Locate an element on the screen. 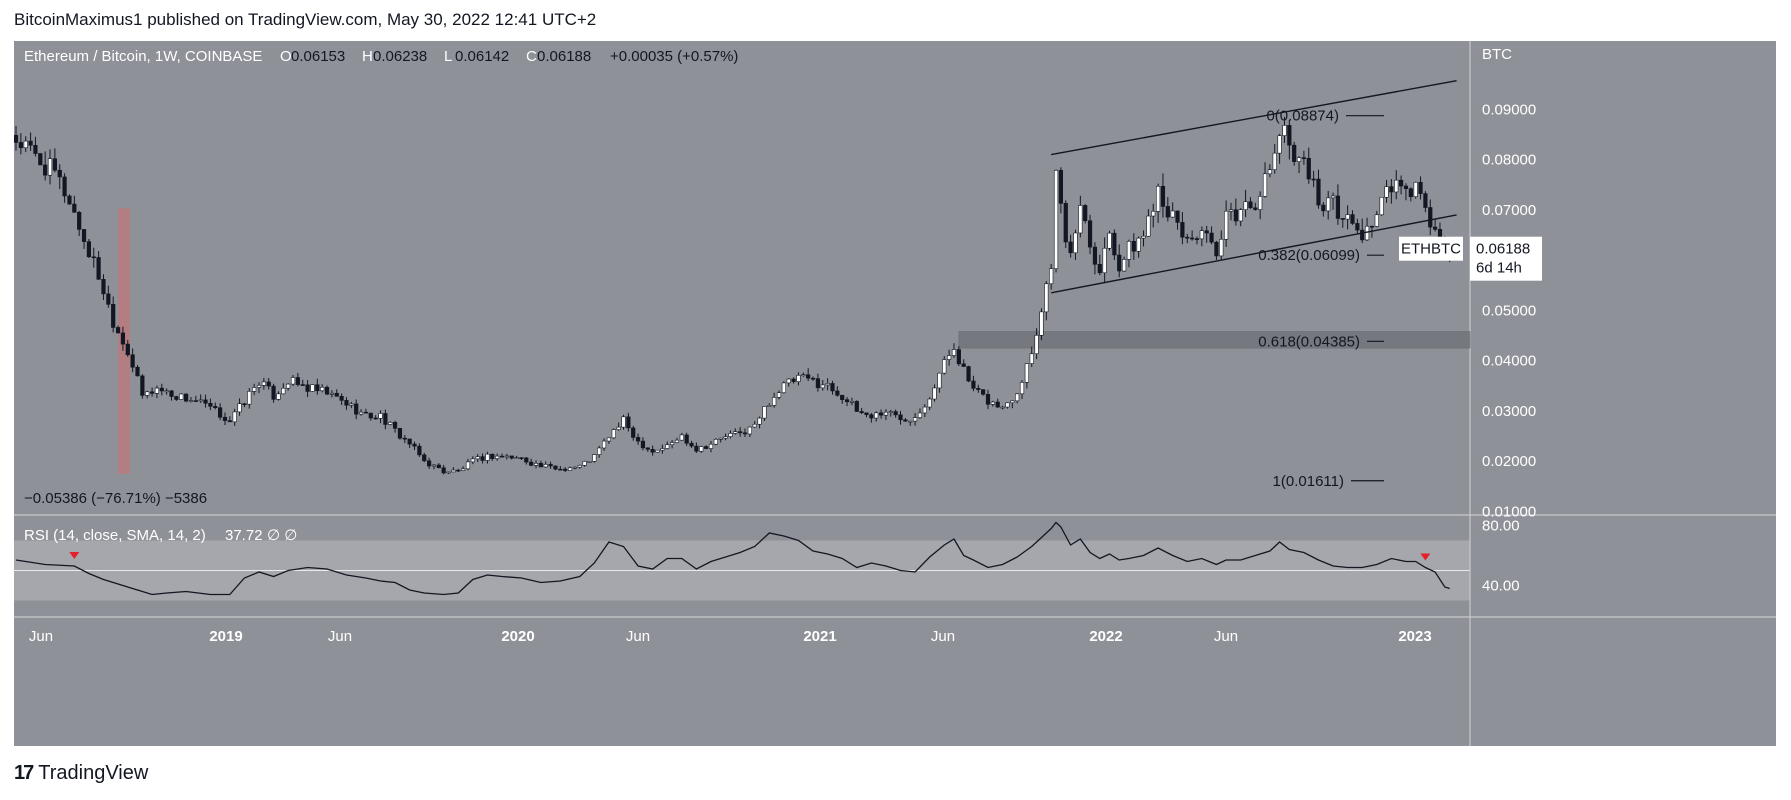  ohlc-key: L is located at coordinates (448, 56).